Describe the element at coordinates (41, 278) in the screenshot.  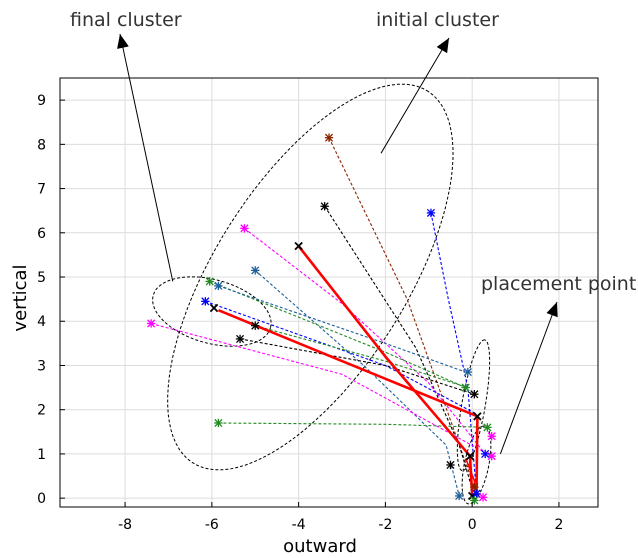
I see `y-tick-label: 5` at that location.